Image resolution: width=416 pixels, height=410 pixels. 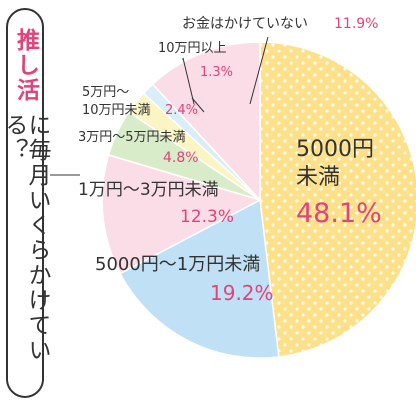 What do you see at coordinates (318, 177) in the screenshot?
I see `slice-label-1-line-2: 未満` at bounding box center [318, 177].